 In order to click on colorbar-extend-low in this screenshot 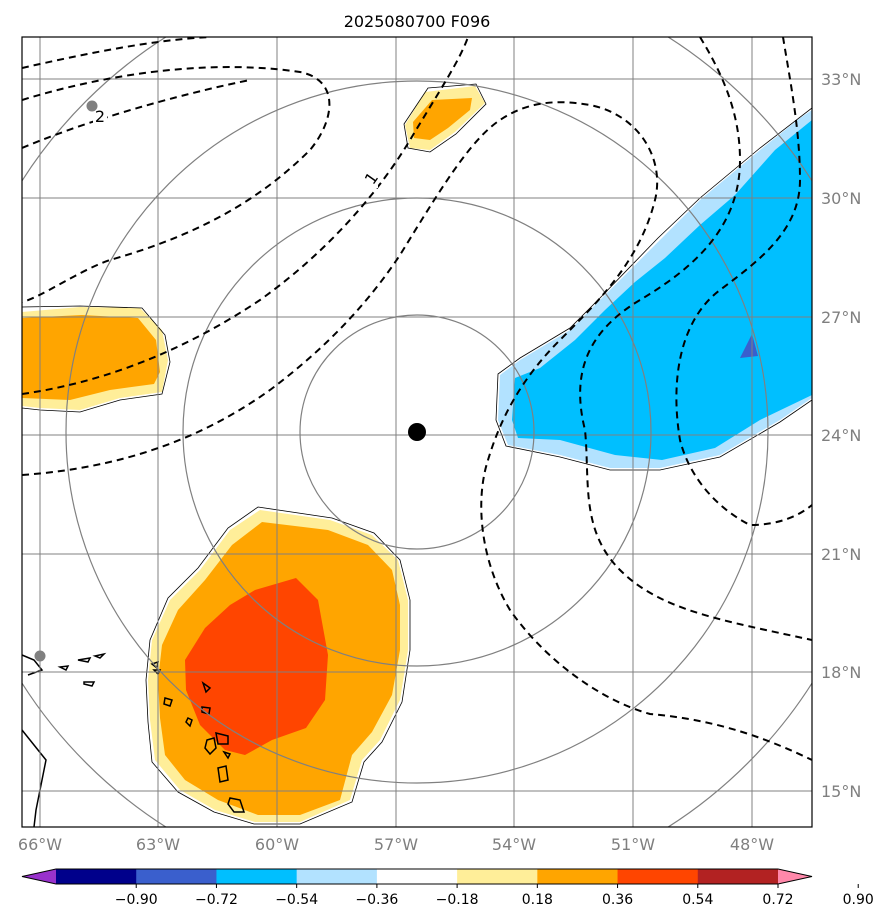, I will do `click(39, 876)`.